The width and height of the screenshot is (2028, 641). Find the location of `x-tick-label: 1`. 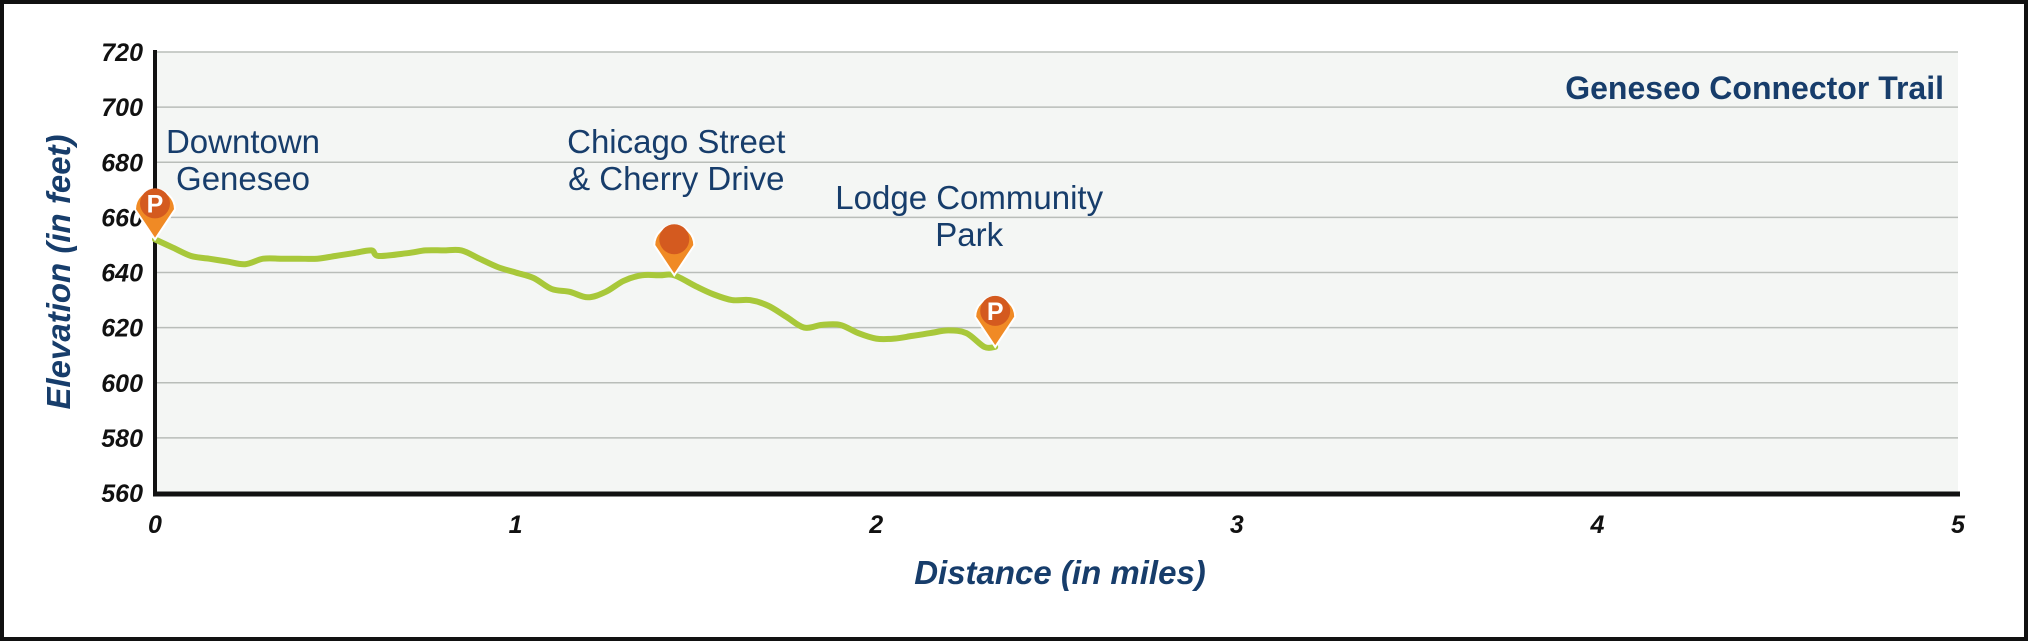

x-tick-label: 1 is located at coordinates (516, 525).